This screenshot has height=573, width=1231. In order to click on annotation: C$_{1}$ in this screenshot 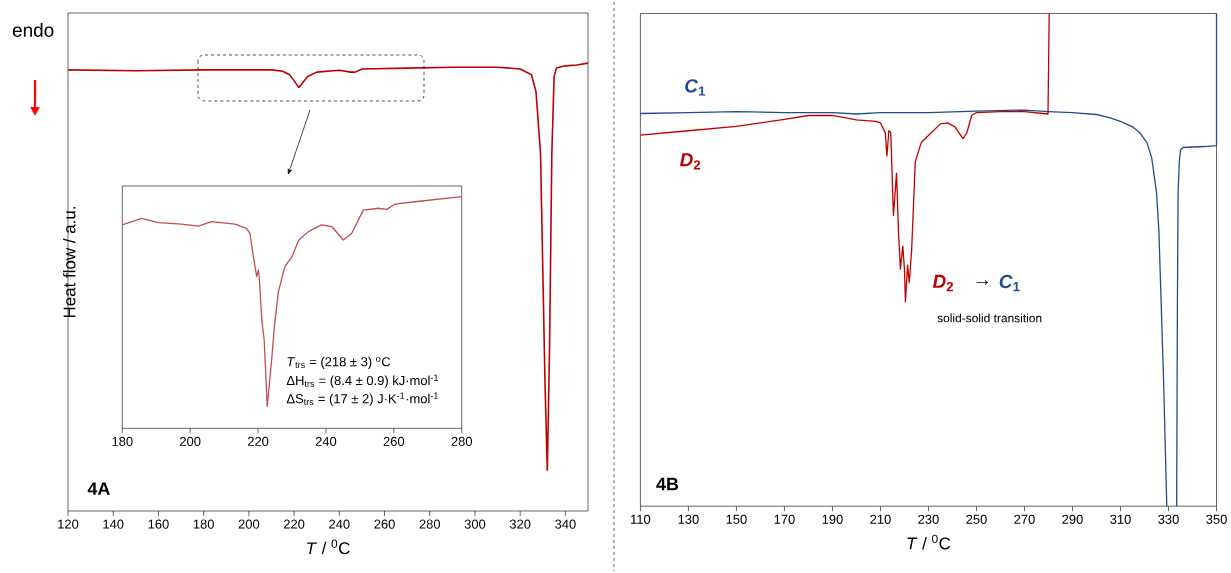, I will do `click(1009, 283)`.